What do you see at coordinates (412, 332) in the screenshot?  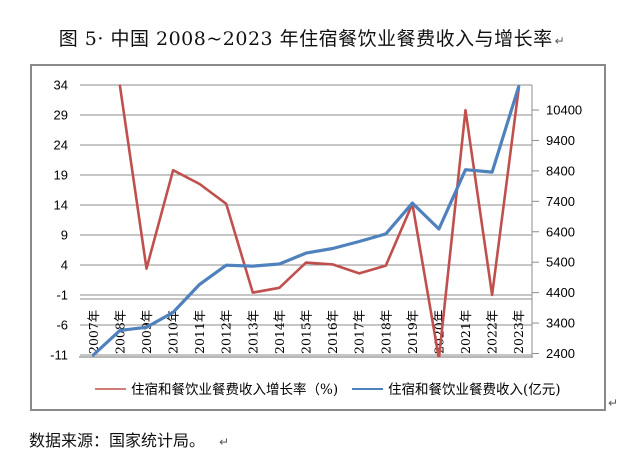 I see `x-axis-year-label: 2019年` at bounding box center [412, 332].